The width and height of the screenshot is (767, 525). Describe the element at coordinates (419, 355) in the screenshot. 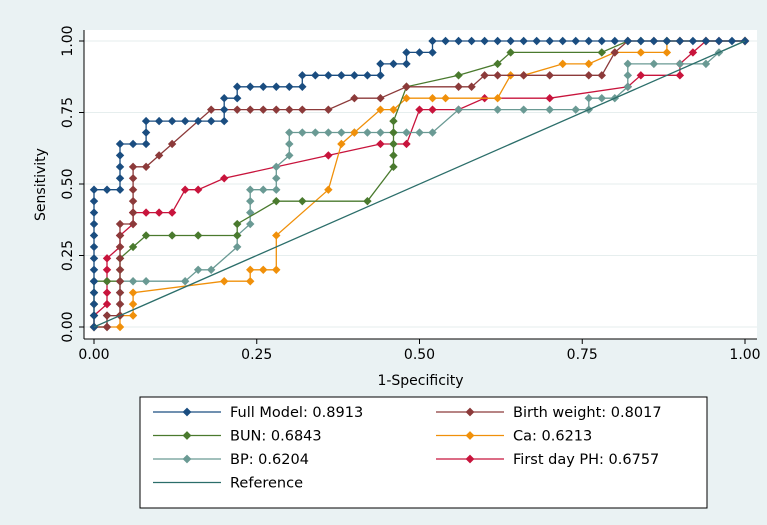

I see `x-tick-label: 0.50` at that location.